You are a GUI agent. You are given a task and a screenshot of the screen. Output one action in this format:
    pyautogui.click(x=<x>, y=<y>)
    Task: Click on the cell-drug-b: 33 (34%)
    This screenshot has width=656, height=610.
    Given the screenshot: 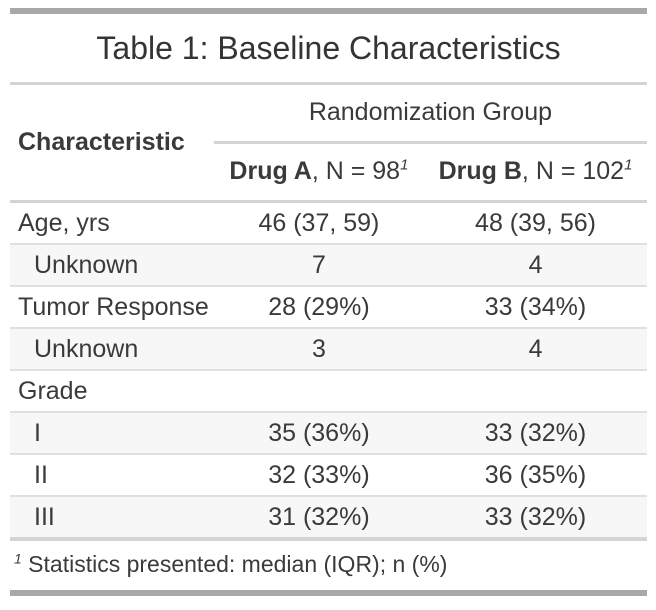 What is the action you would take?
    pyautogui.click(x=535, y=307)
    